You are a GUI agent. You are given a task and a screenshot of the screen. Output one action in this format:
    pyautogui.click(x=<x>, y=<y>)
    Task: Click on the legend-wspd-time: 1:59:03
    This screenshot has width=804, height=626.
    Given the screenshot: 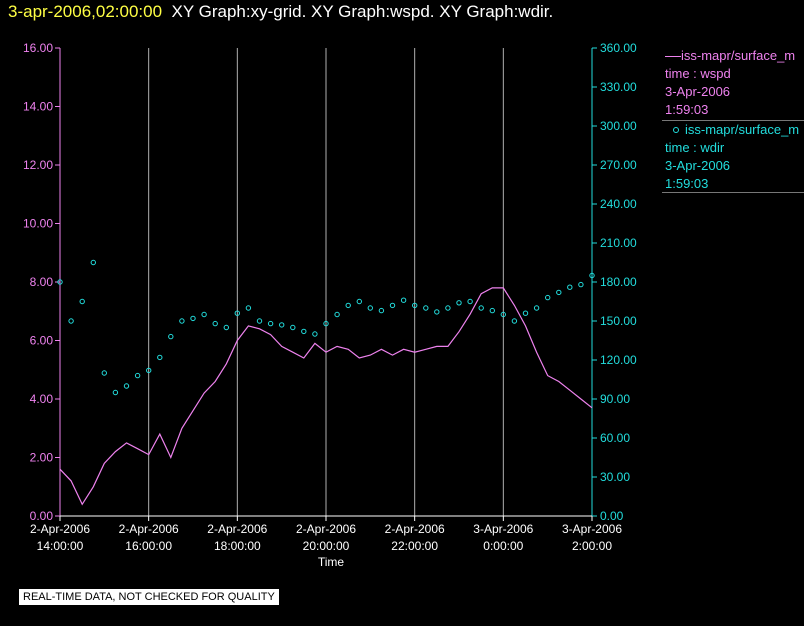 What is the action you would take?
    pyautogui.click(x=687, y=109)
    